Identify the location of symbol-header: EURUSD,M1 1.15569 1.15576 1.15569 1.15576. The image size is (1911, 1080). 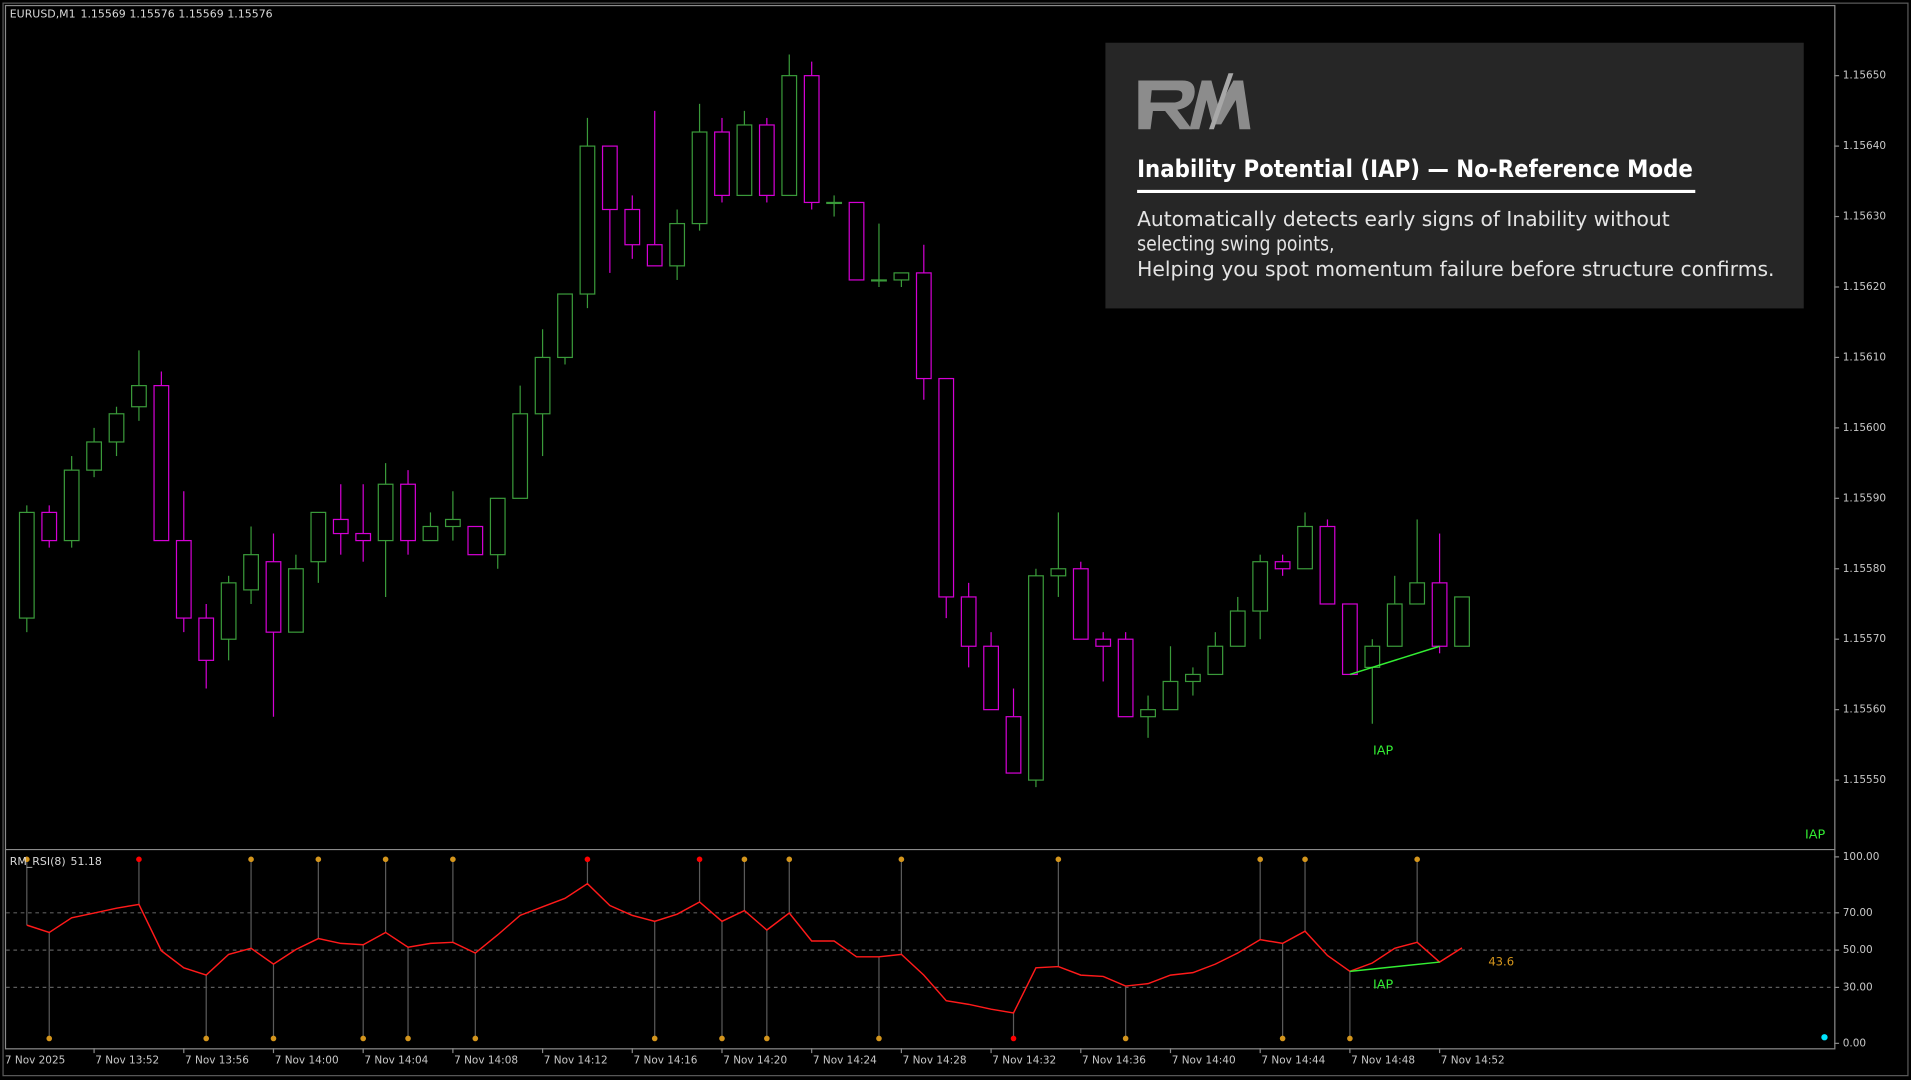
(141, 14).